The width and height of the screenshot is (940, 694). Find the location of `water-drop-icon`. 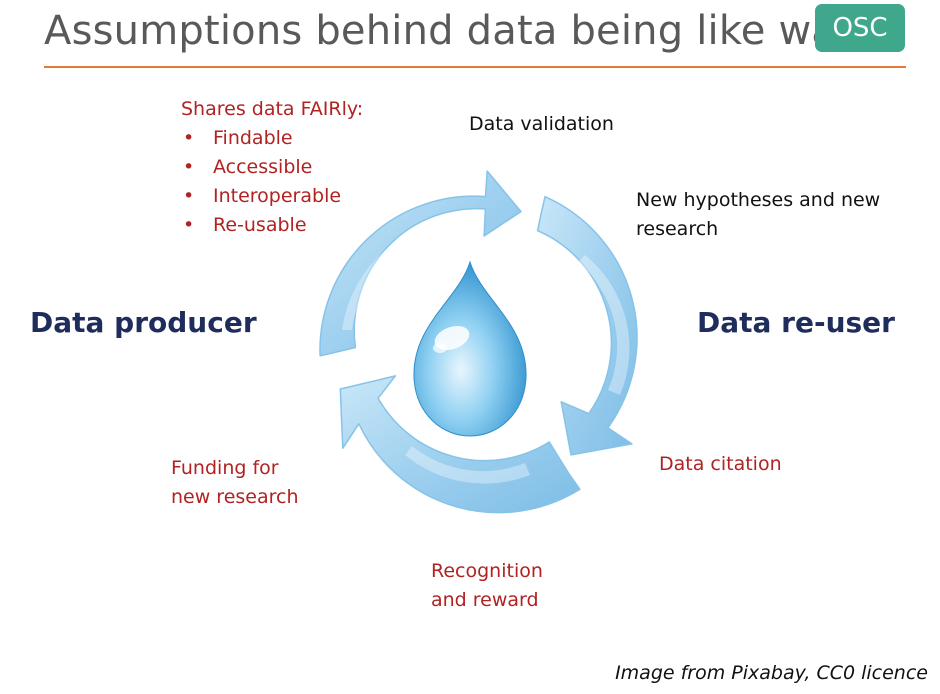

water-drop-icon is located at coordinates (470, 348).